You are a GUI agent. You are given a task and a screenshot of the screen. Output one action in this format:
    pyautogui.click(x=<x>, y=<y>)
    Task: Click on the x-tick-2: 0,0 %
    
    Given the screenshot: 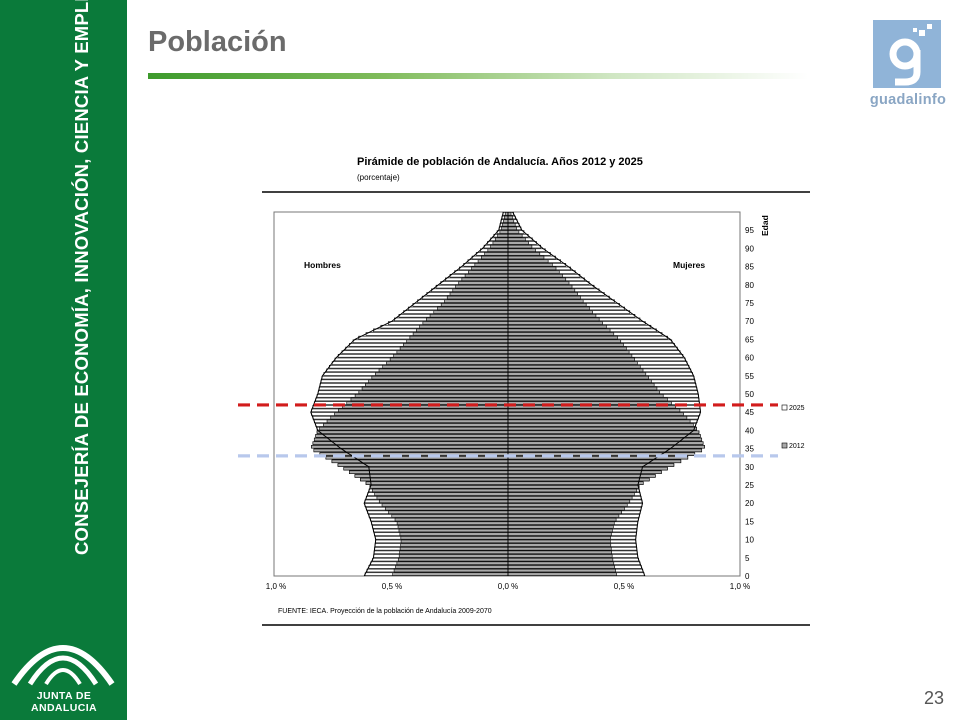 What is the action you would take?
    pyautogui.click(x=508, y=586)
    